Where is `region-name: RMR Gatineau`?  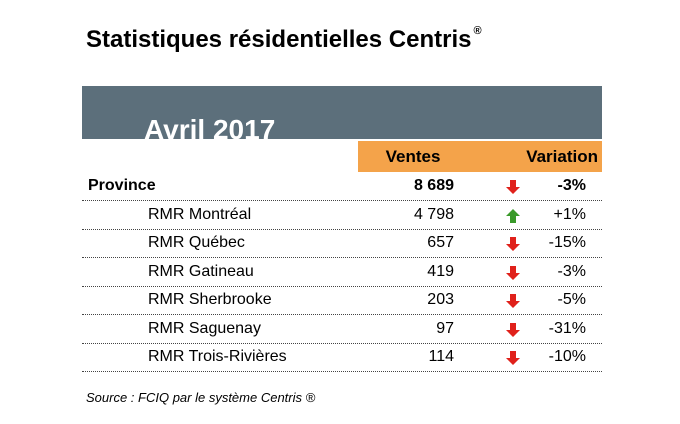 region-name: RMR Gatineau is located at coordinates (201, 271).